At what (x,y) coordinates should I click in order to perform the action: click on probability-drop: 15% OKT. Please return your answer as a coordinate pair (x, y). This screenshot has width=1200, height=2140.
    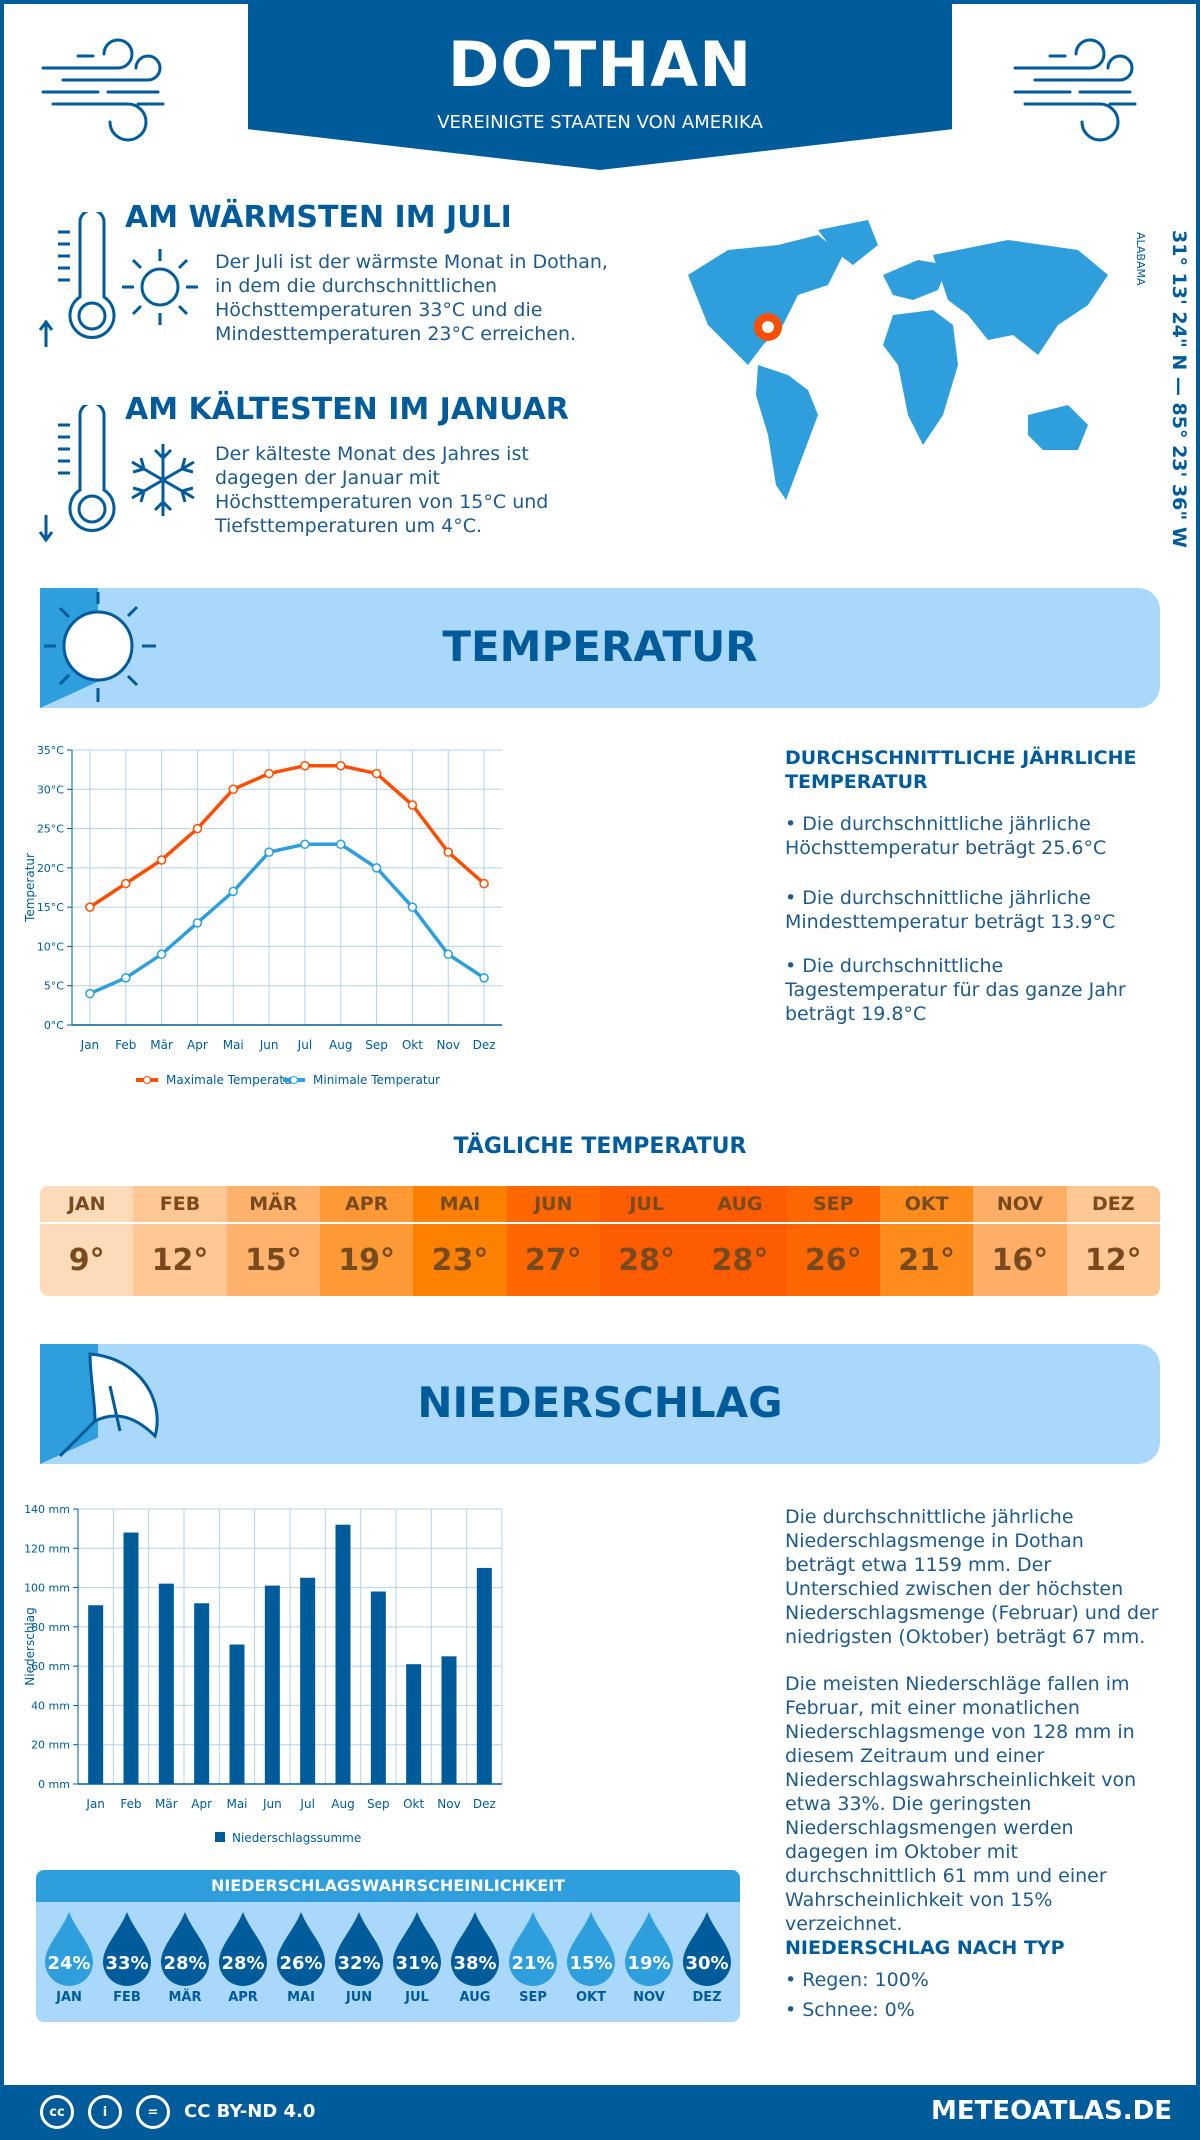
    Looking at the image, I should click on (591, 1965).